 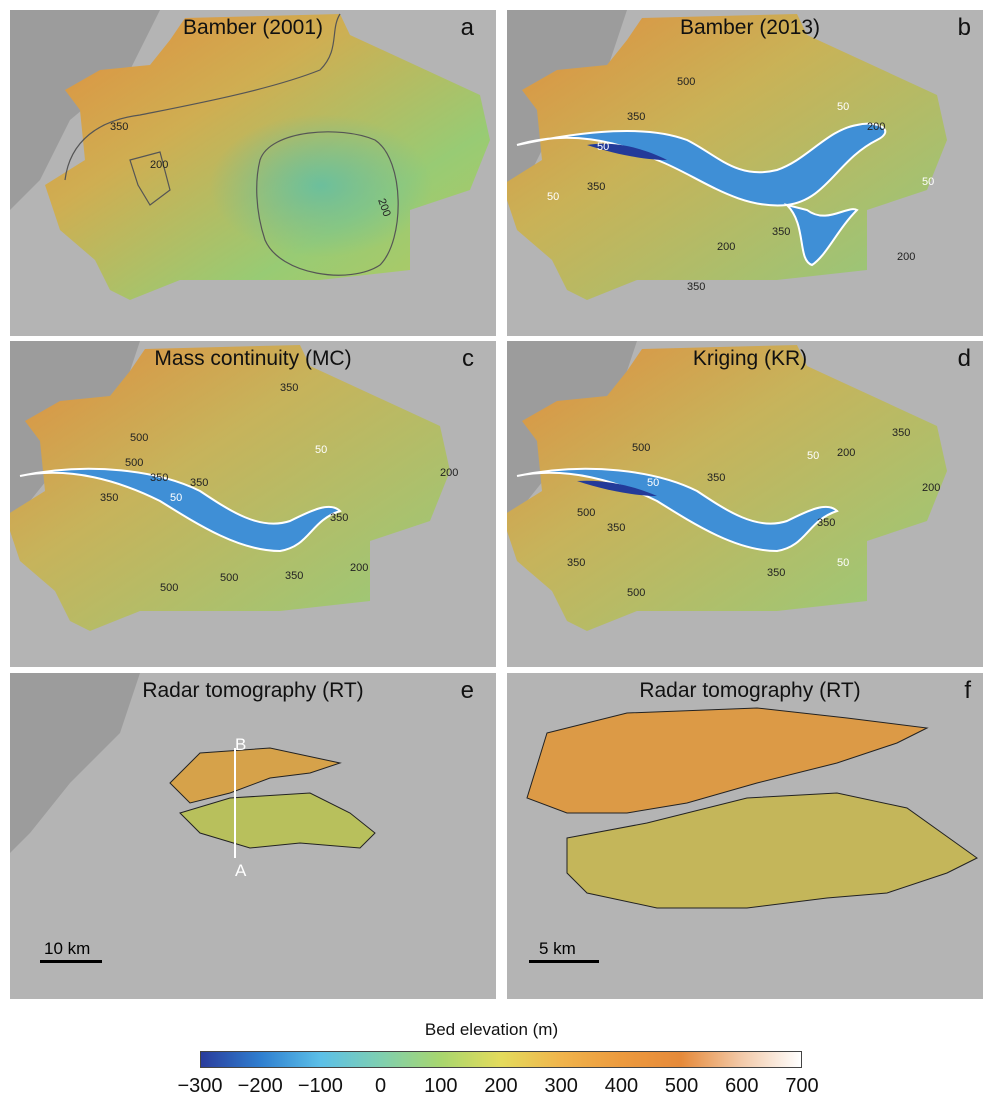 I want to click on bed-elevation-map-a: 350 200 200, so click(x=253, y=173).